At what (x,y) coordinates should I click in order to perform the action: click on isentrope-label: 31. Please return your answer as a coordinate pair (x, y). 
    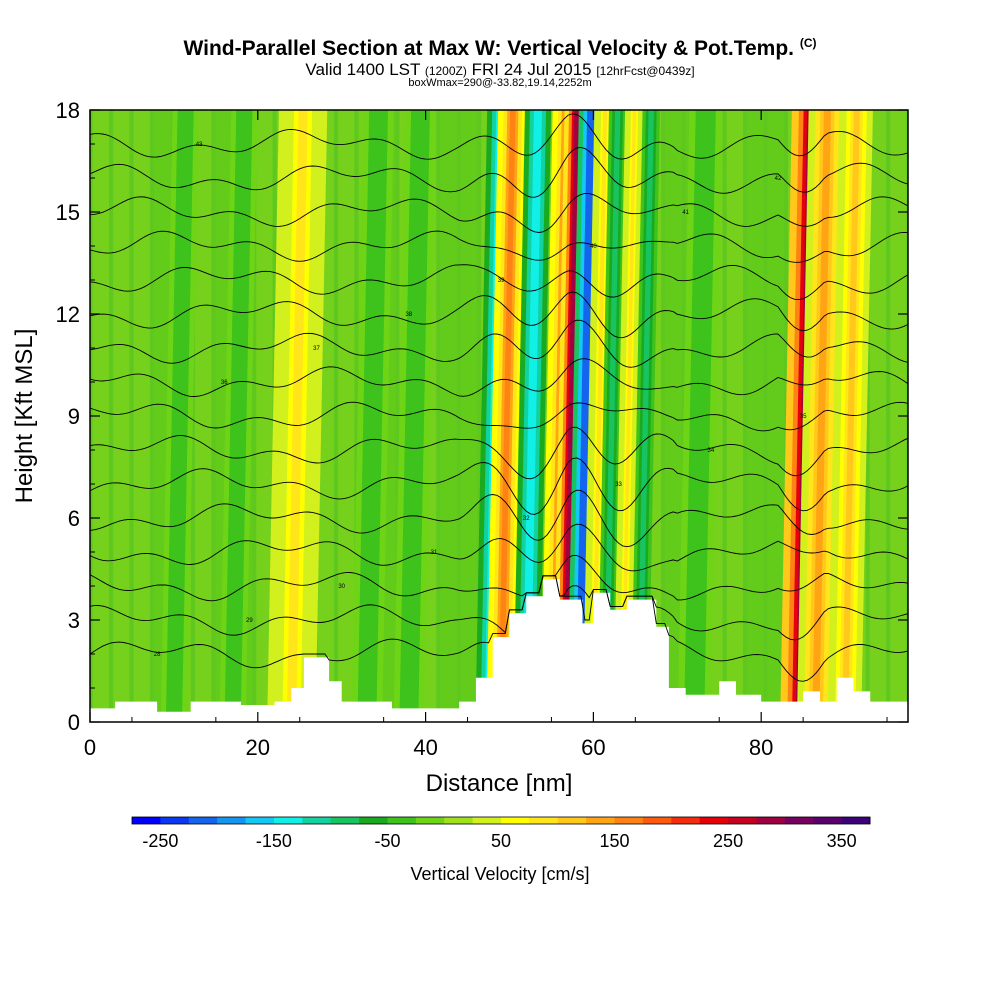
    Looking at the image, I should click on (434, 553).